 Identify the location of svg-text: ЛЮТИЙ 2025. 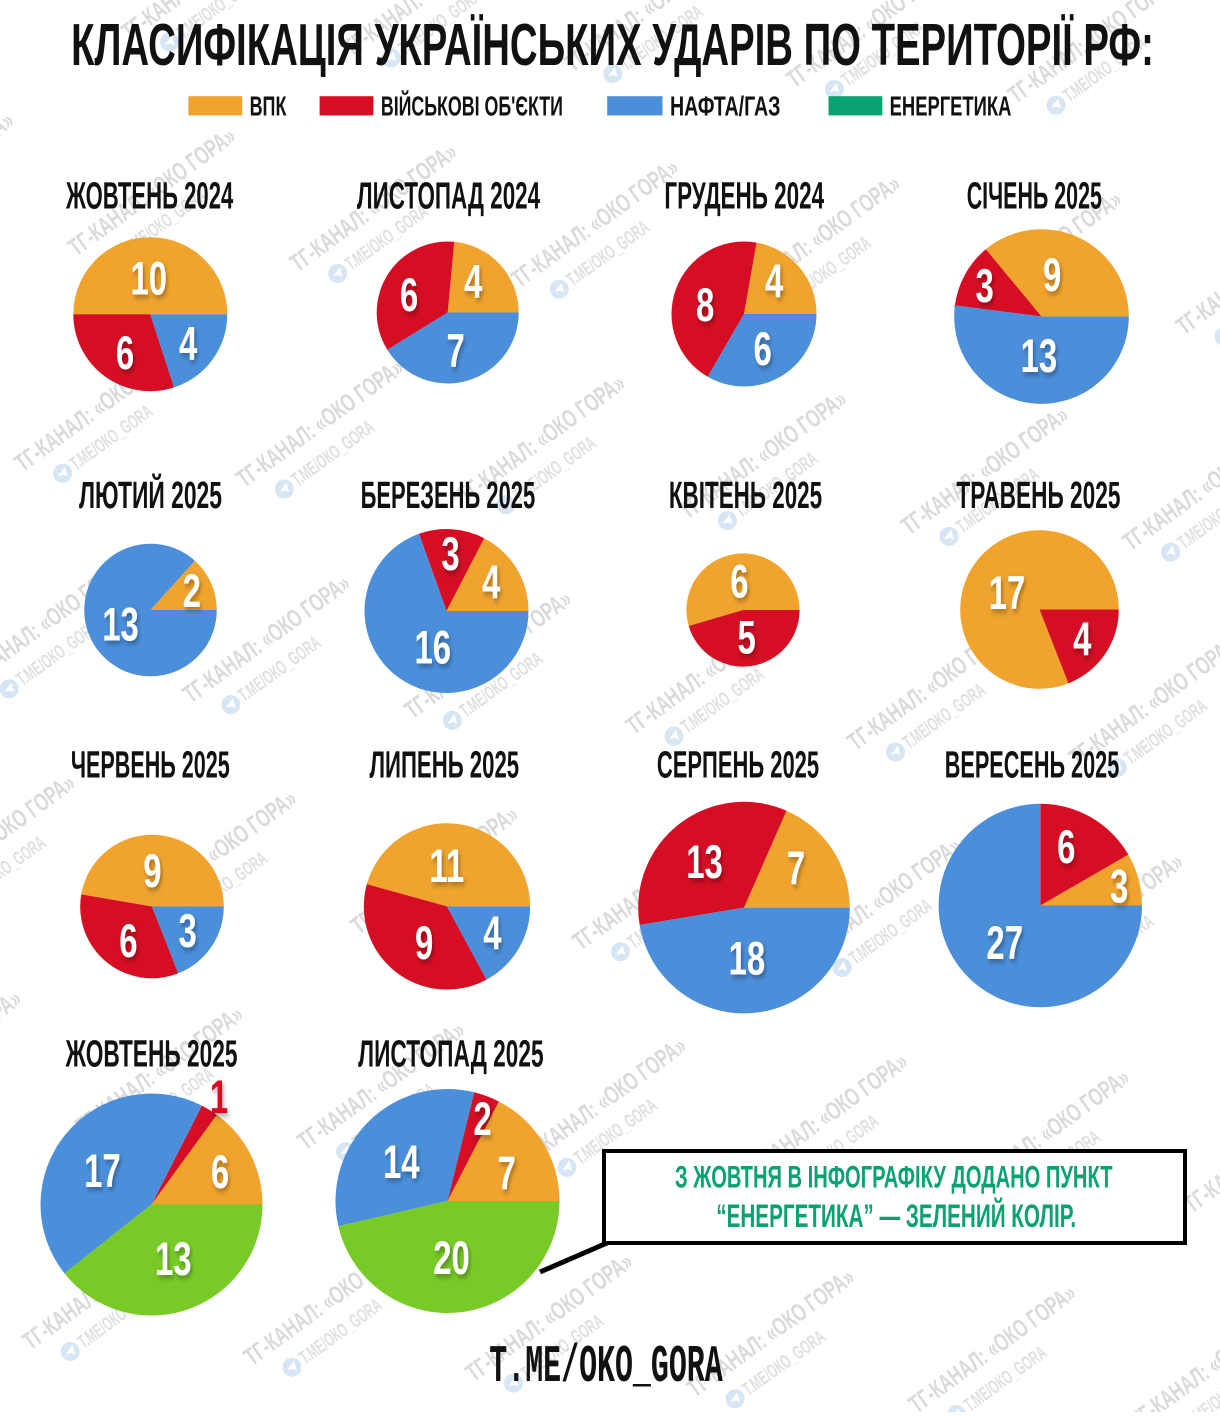
(150, 495).